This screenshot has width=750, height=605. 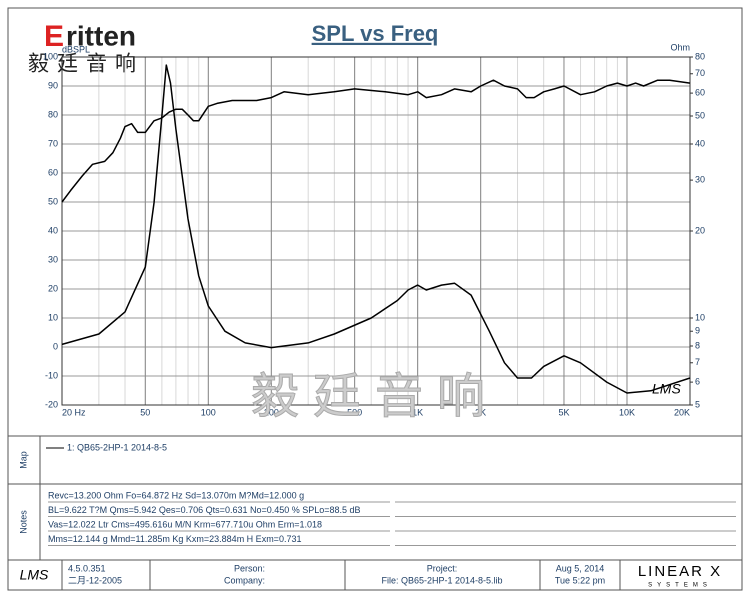 I want to click on y2-tick-label: 20, so click(x=700, y=230).